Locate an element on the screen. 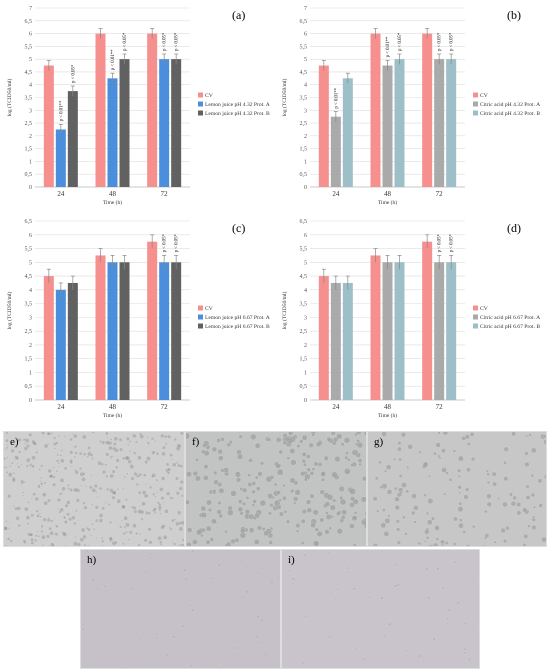 The height and width of the screenshot is (672, 550). y-tick-label: 3,5 is located at coordinates (304, 99).